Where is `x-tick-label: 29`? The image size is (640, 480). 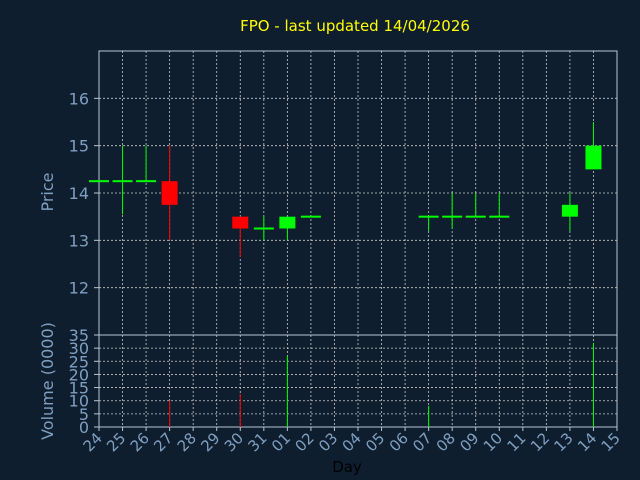 x-tick-label: 29 is located at coordinates (210, 442).